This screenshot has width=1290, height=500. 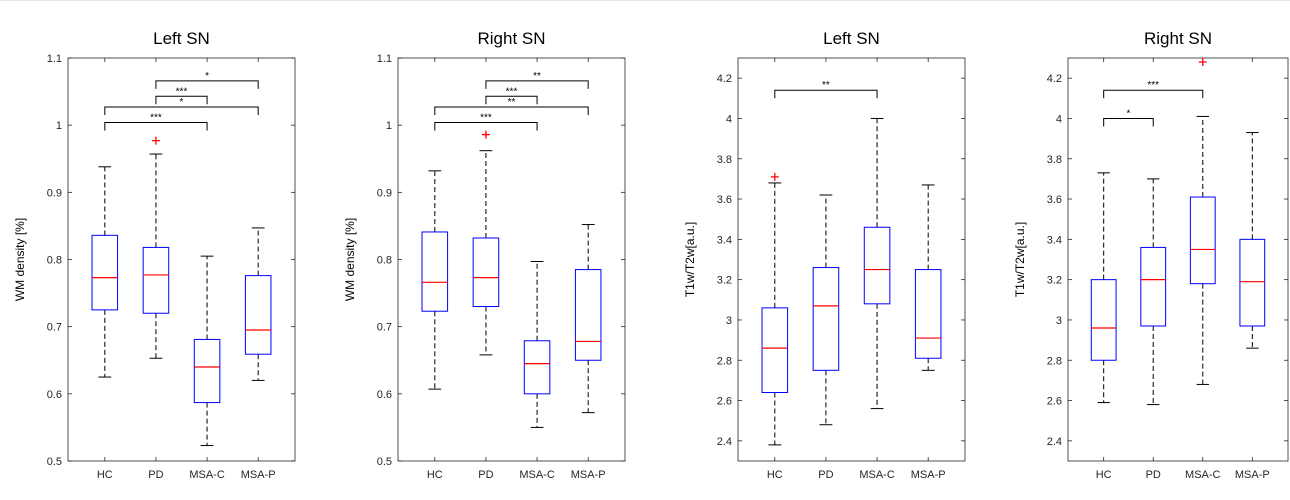 What do you see at coordinates (645, 0) in the screenshot?
I see `top-divider` at bounding box center [645, 0].